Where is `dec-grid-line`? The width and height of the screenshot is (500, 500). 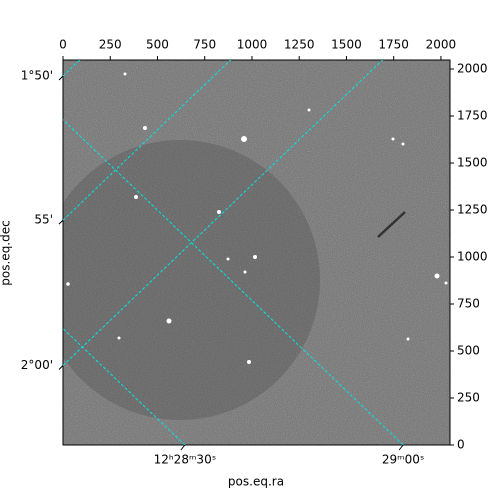
dec-grid-line is located at coordinates (147, 140).